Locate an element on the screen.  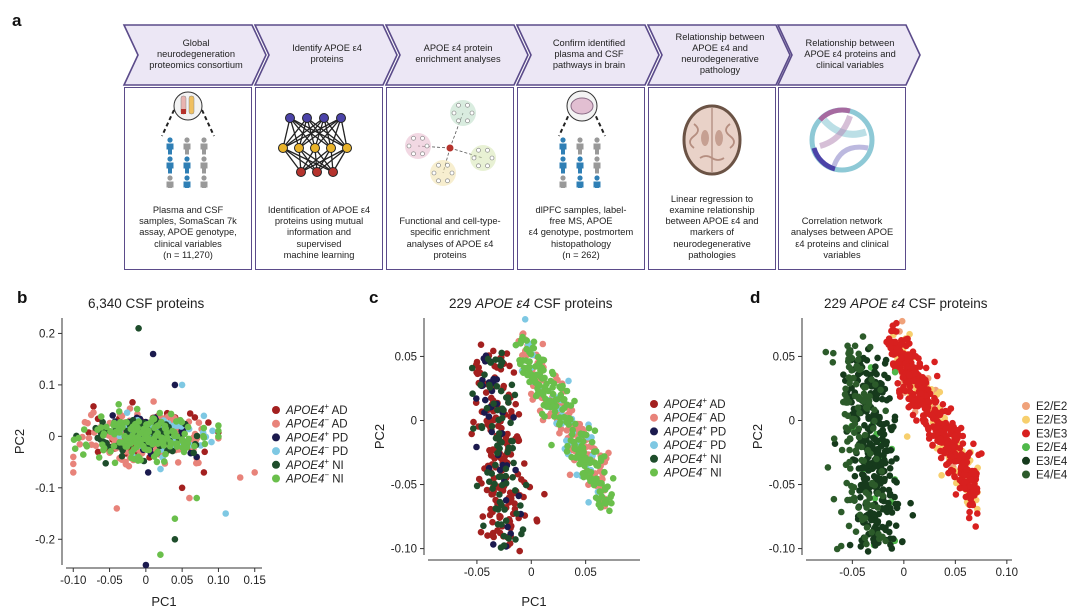
x-tick-label: 0 is located at coordinates (531, 573).